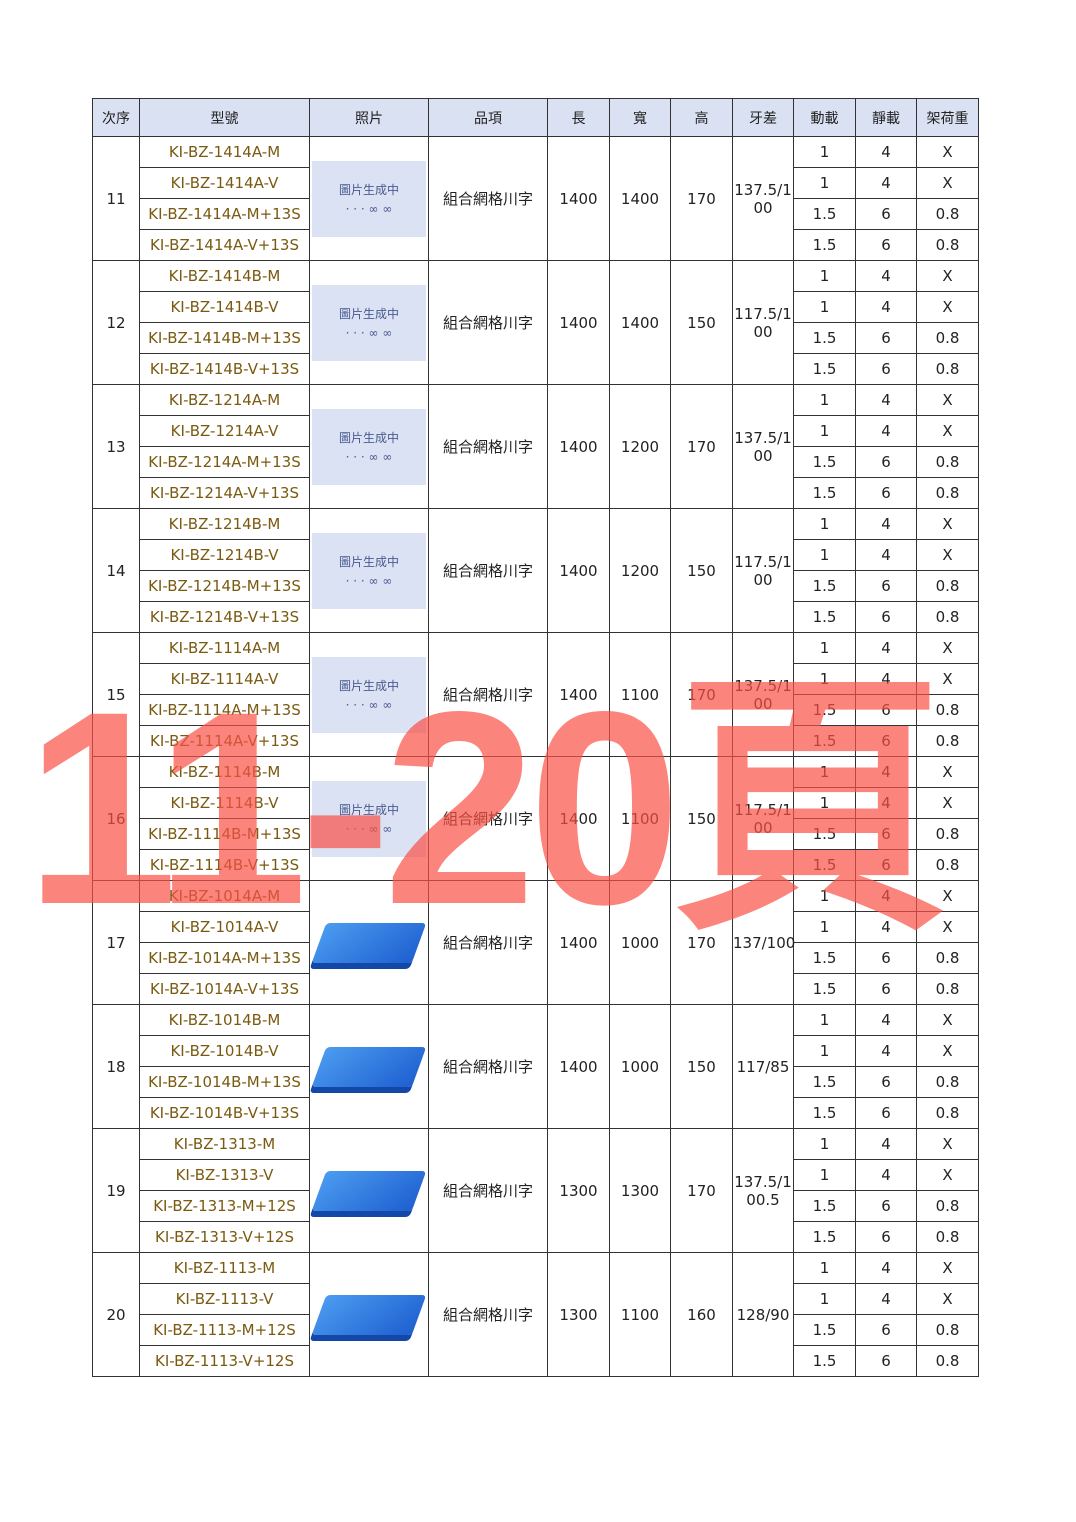 This screenshot has height=1522, width=1076. What do you see at coordinates (224, 1144) in the screenshot?
I see `model-cell: KI-BZ-1313-M` at bounding box center [224, 1144].